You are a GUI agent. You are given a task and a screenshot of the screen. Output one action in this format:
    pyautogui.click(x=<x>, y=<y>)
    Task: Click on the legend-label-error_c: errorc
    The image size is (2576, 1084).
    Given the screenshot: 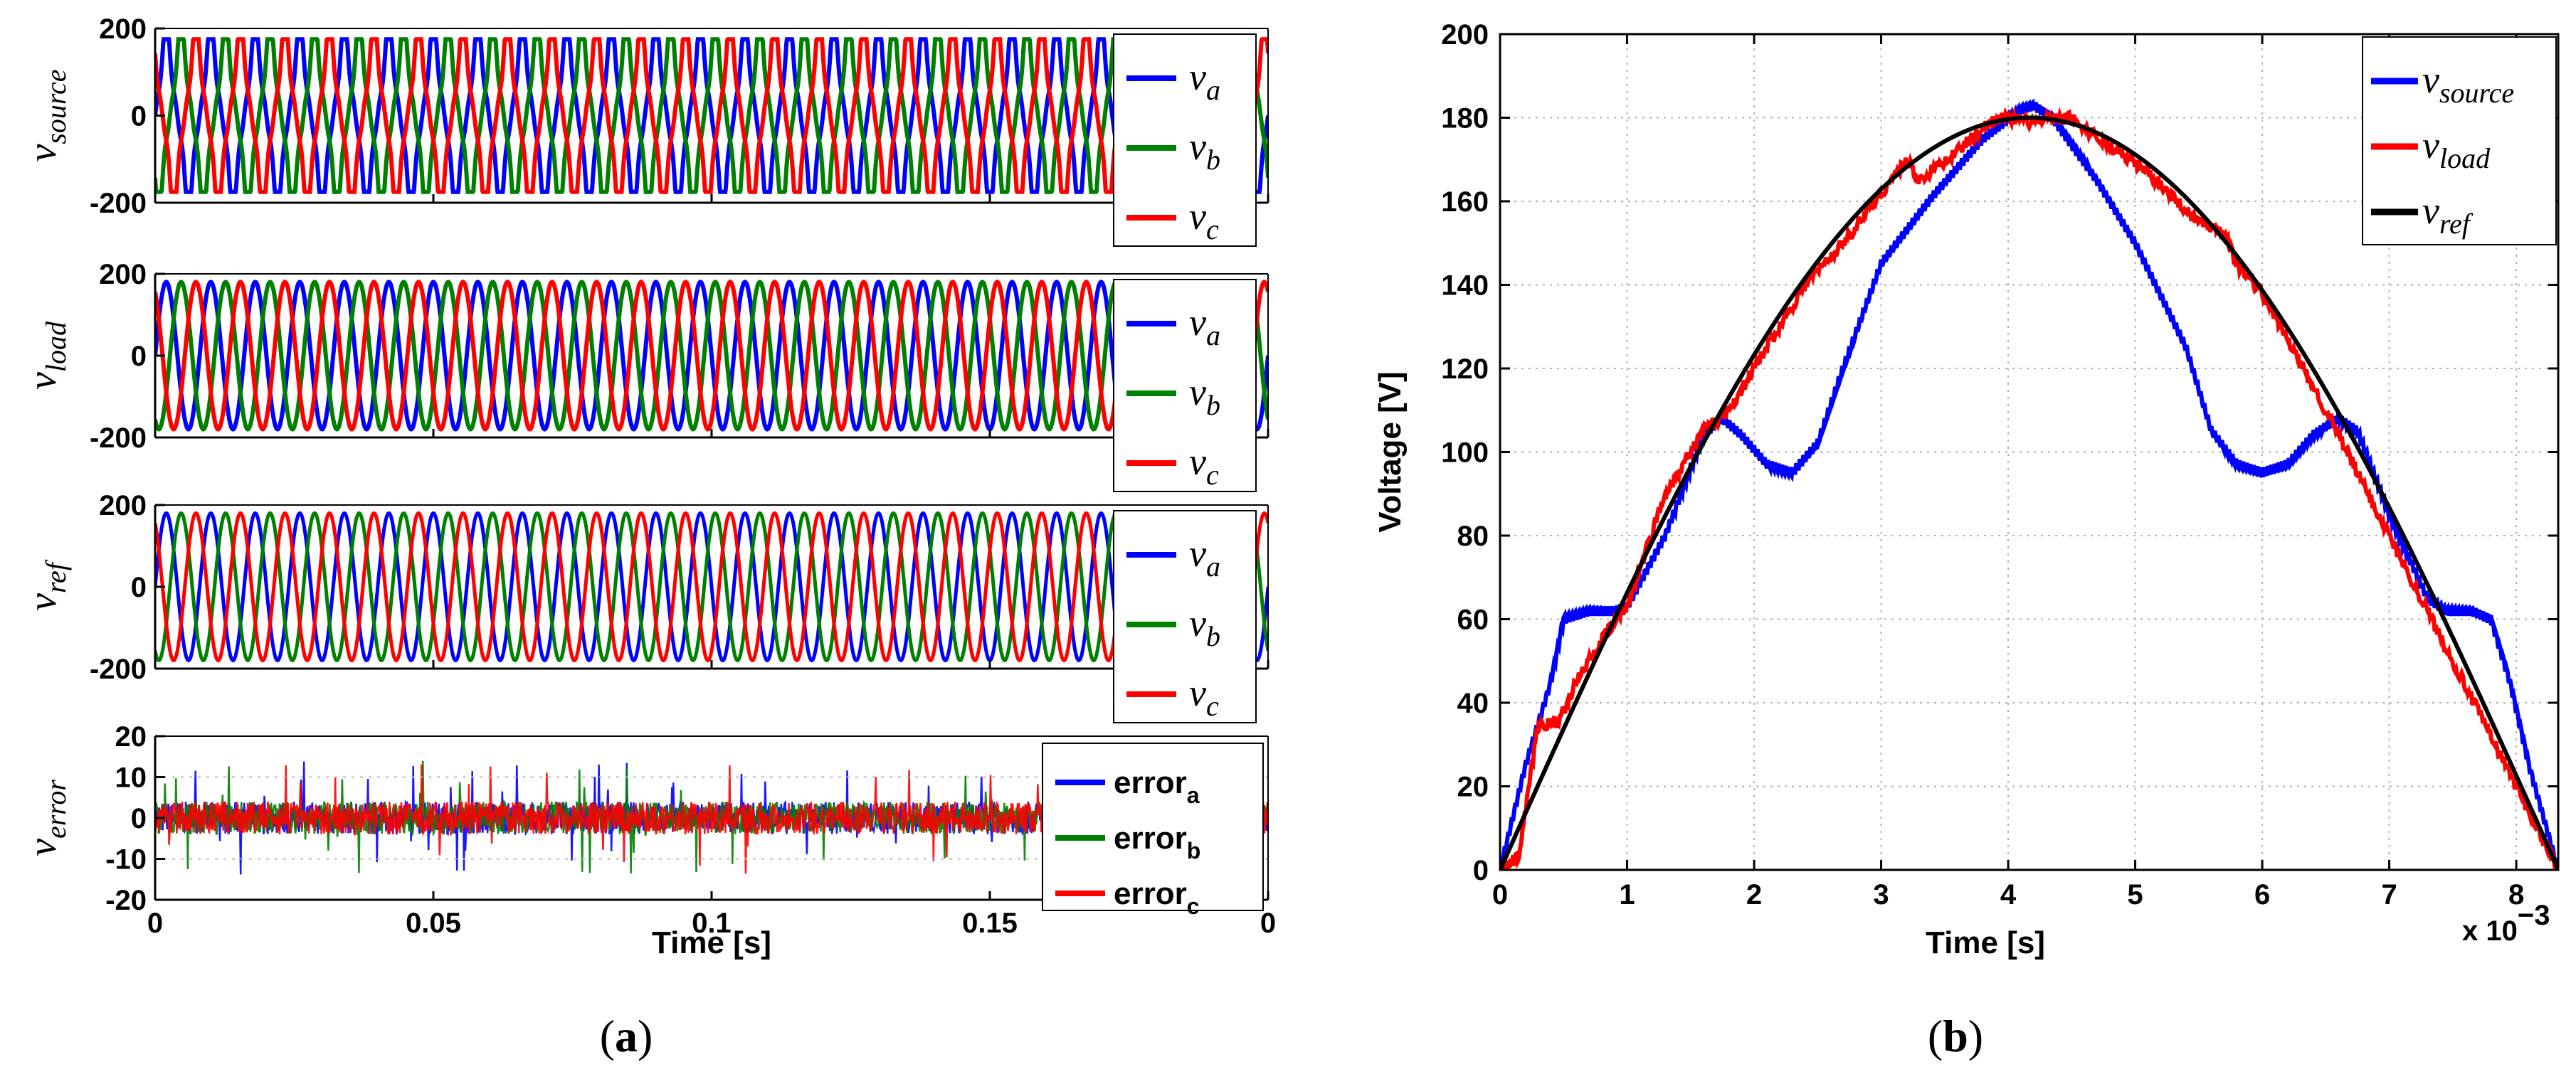 What is the action you would take?
    pyautogui.click(x=1157, y=898)
    